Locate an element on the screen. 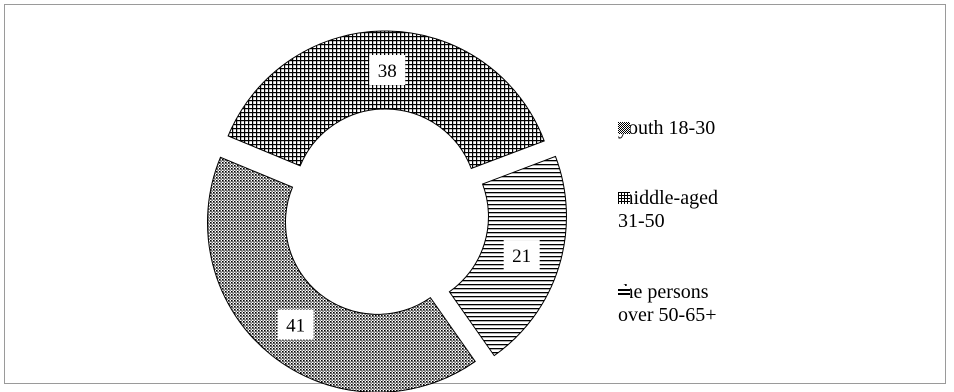 This screenshot has height=392, width=954. data-label-text: 21 is located at coordinates (521, 256).